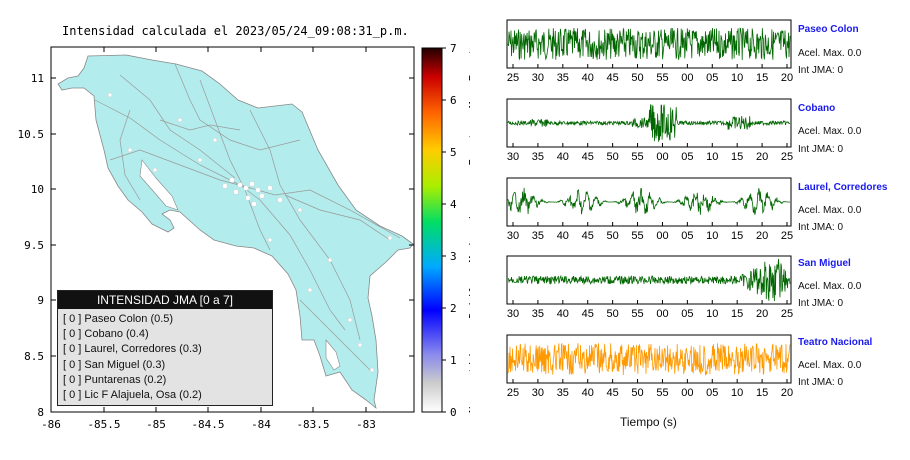 Image resolution: width=910 pixels, height=460 pixels. Describe the element at coordinates (37, 189) in the screenshot. I see `lat-tick-label: 10` at that location.